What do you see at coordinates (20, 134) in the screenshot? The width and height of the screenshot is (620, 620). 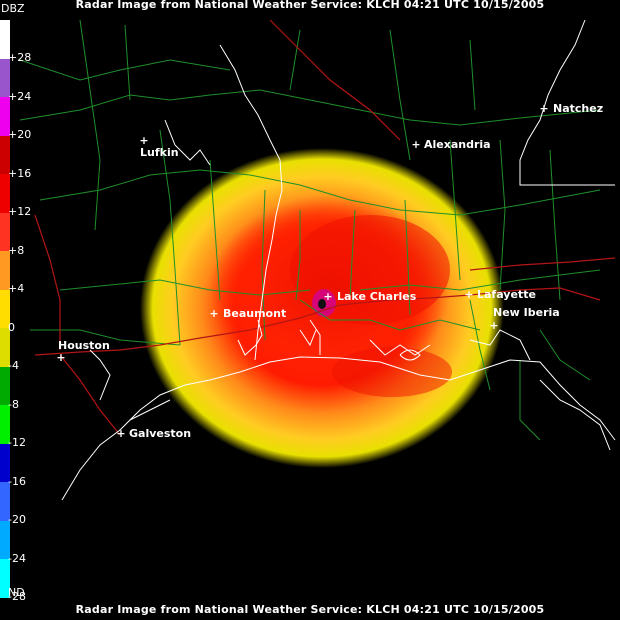 I see `legend-tick-label: +20` at bounding box center [20, 134].